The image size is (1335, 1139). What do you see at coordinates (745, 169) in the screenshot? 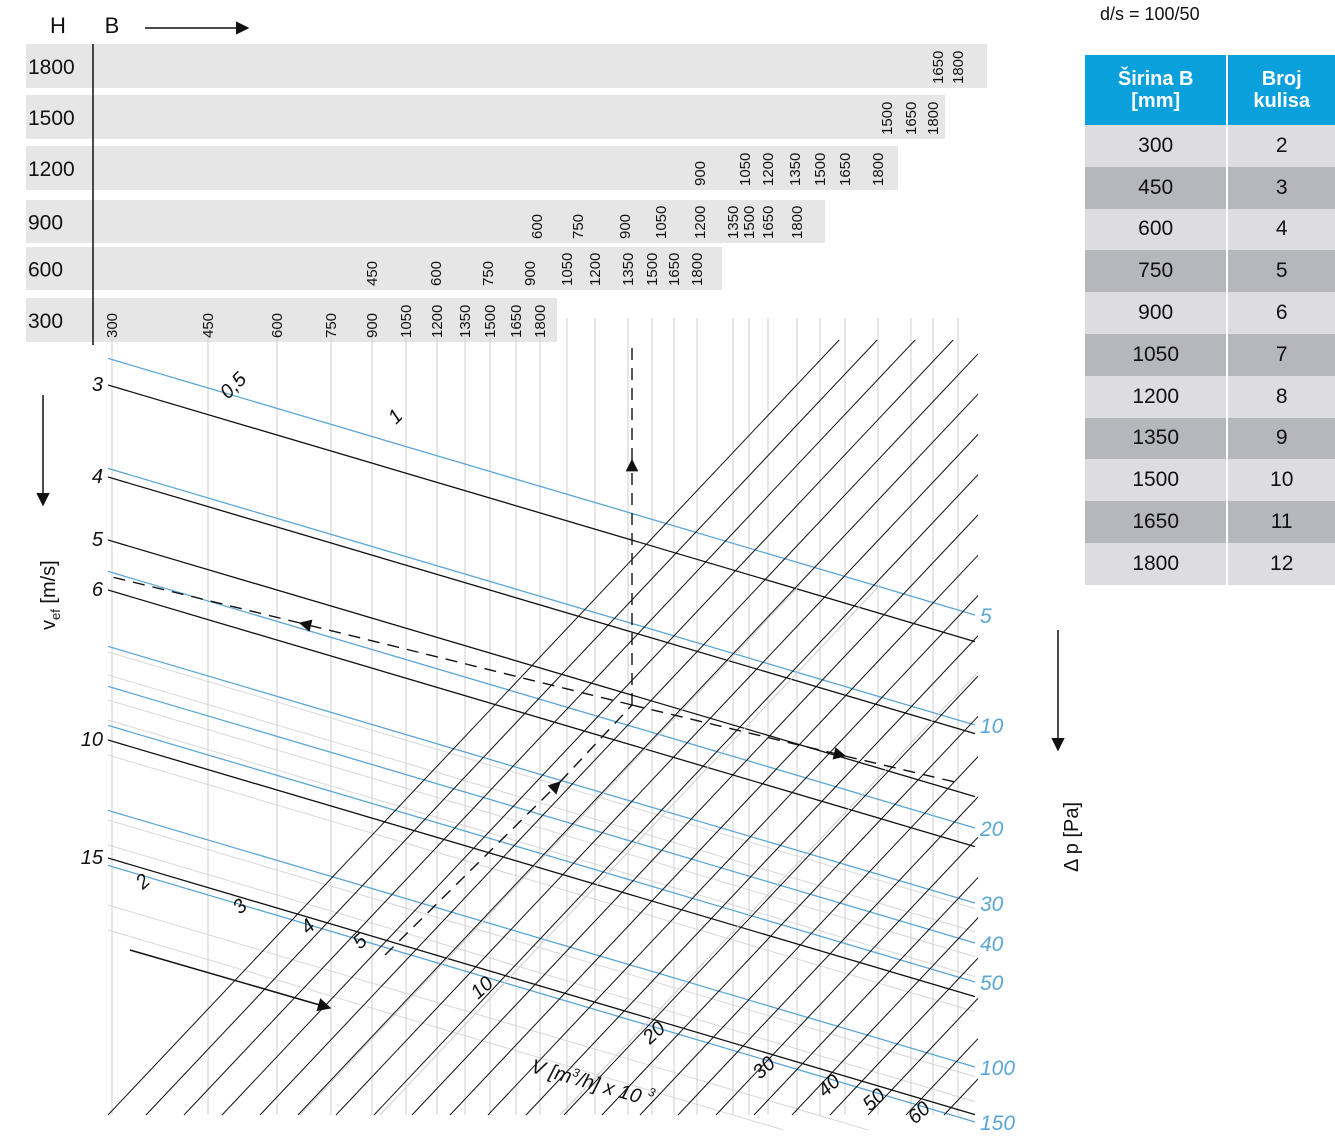
I see `width-tick-1200-1050: 1050` at bounding box center [745, 169].